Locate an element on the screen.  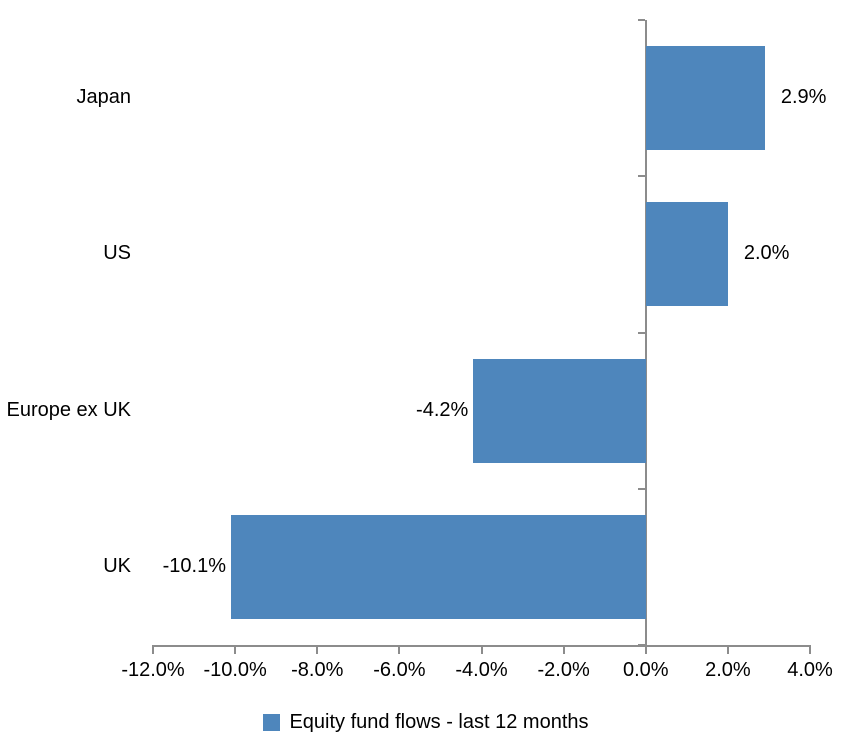
x-tick-label: -4.0% is located at coordinates (481, 670).